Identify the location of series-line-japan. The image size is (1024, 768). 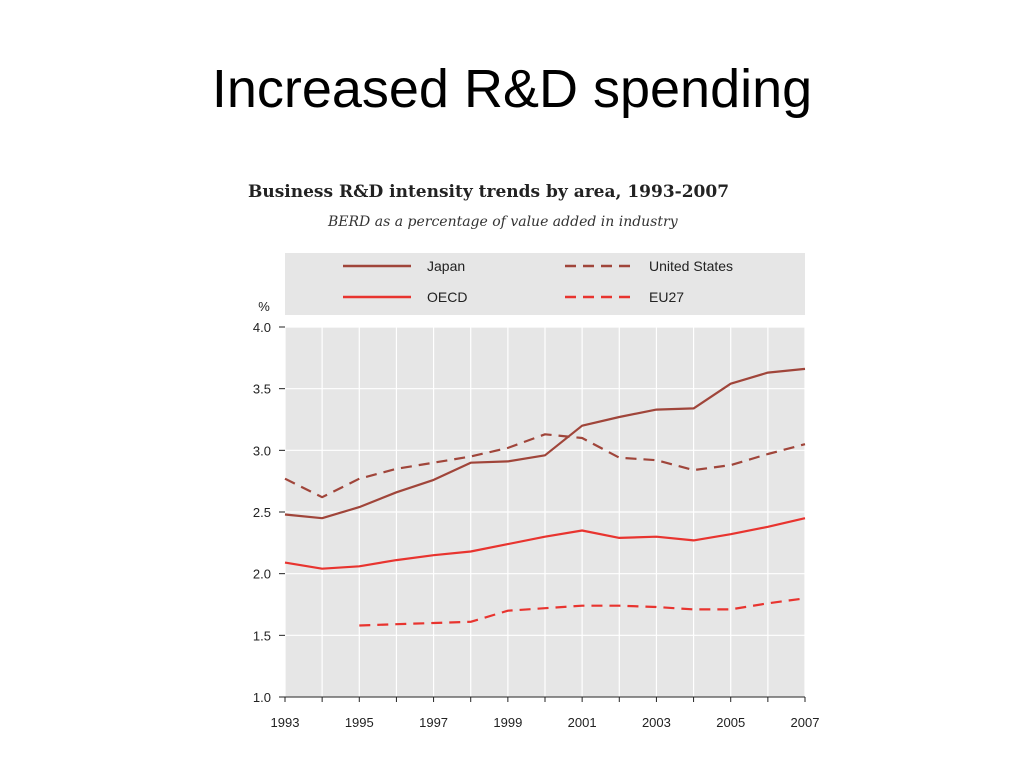
(545, 443).